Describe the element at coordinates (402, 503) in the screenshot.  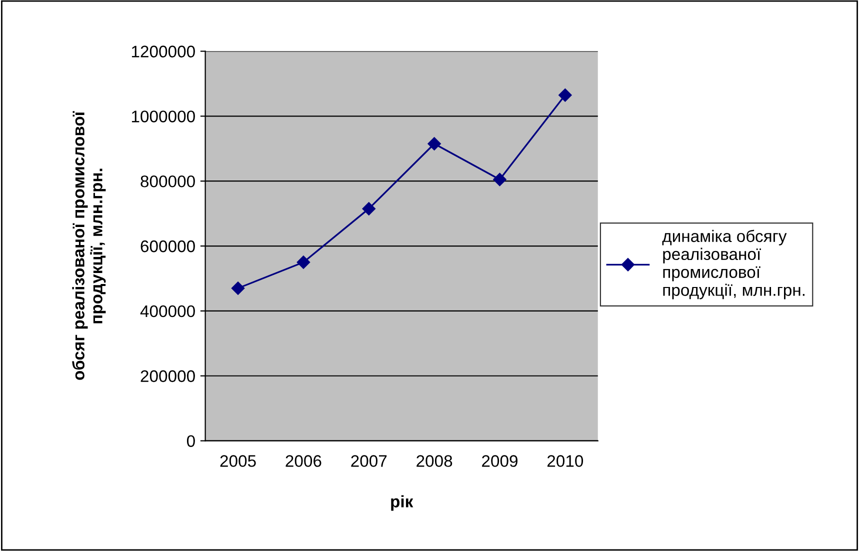
I see `x-axis-title: рік` at that location.